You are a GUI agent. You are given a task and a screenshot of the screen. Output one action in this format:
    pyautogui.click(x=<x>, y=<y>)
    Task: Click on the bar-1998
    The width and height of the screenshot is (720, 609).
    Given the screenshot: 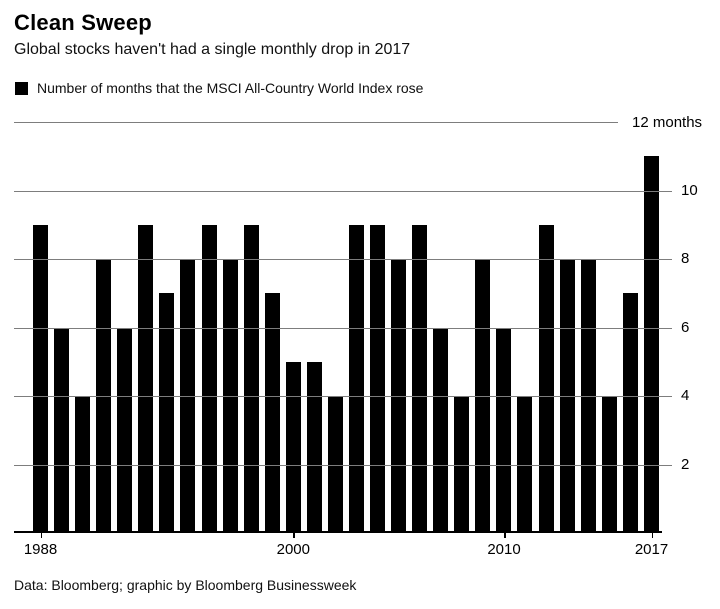 What is the action you would take?
    pyautogui.click(x=251, y=378)
    